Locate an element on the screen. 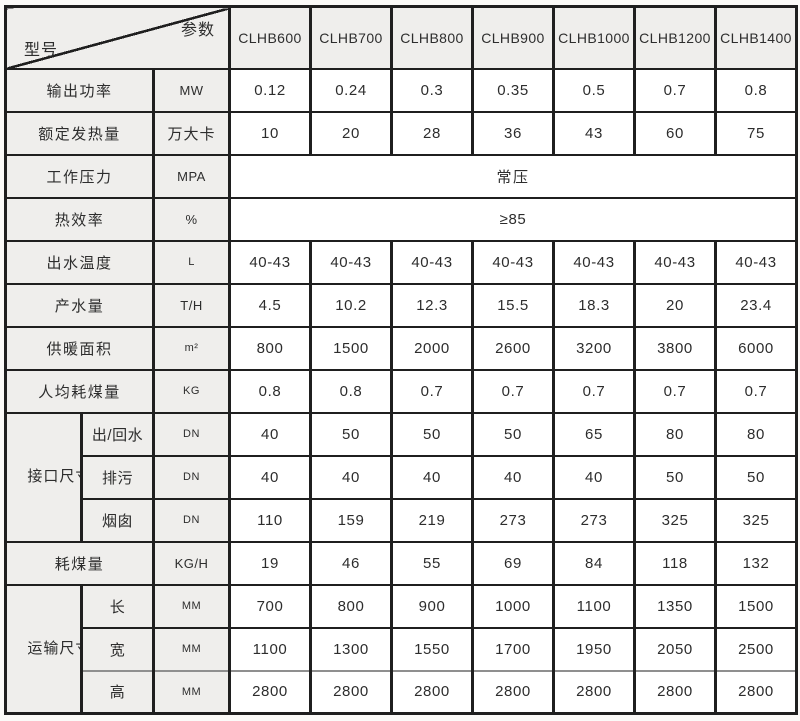 Image resolution: width=800 pixels, height=721 pixels. cell-value: 75 is located at coordinates (756, 133).